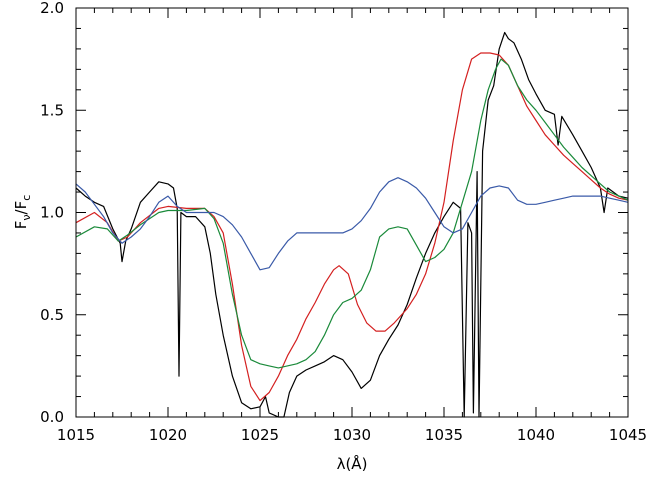 The image size is (649, 483). I want to click on y-tick-labels: 0.0 0.5 1.0 1.5 2.0, so click(52, 213).